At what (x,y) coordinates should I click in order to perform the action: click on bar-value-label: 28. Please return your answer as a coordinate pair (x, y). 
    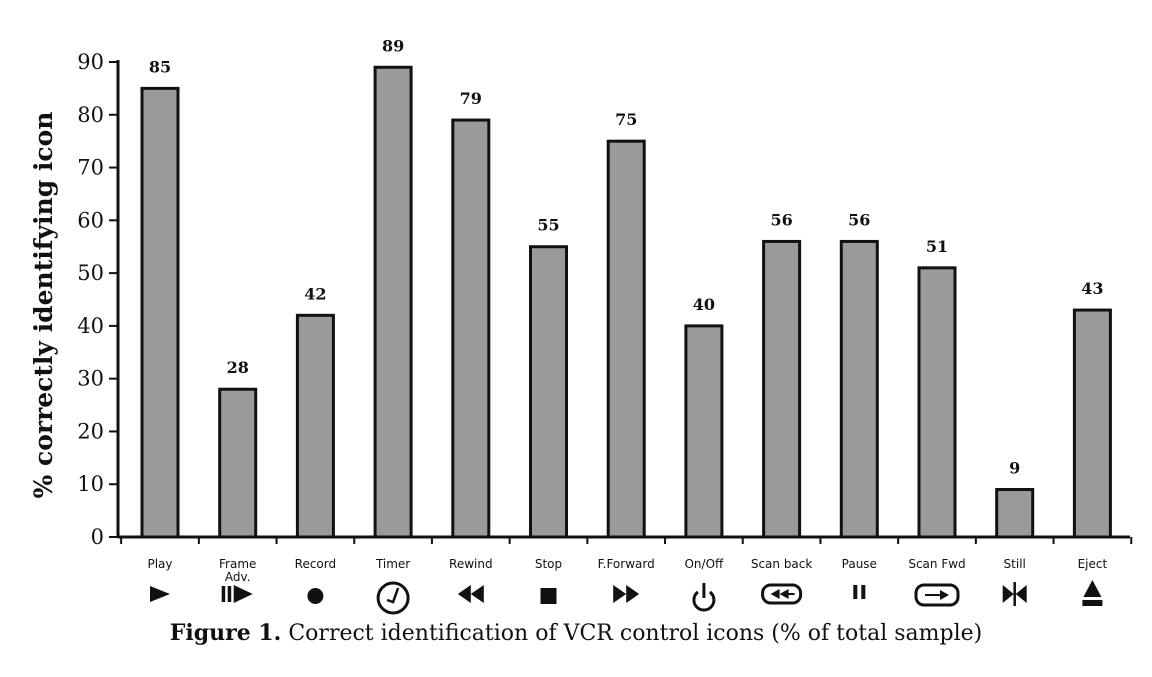
    Looking at the image, I should click on (238, 367).